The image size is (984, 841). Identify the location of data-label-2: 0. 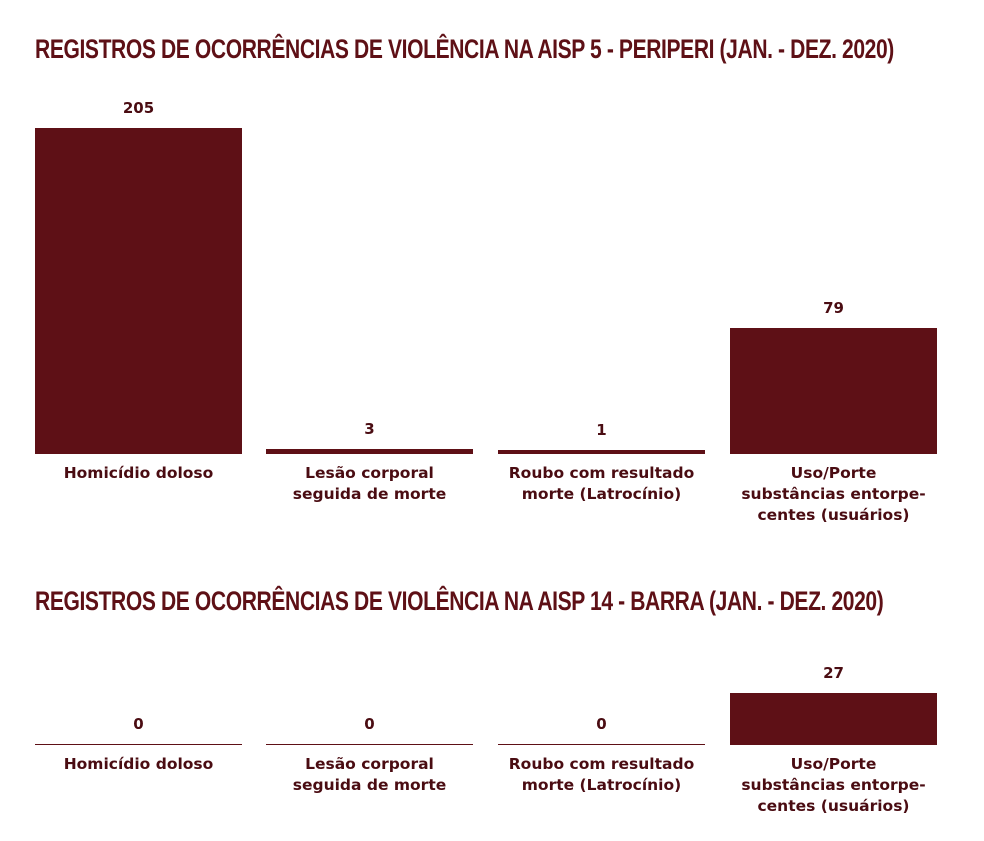
(369, 724).